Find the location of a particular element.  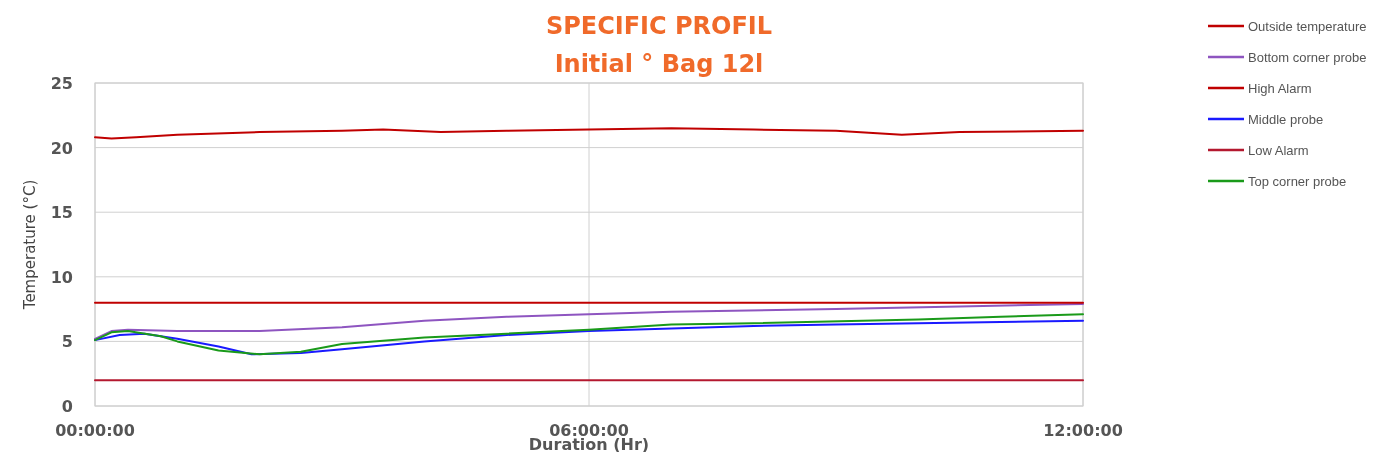

chart-title: SPECIFIC PROFIL is located at coordinates (659, 26).